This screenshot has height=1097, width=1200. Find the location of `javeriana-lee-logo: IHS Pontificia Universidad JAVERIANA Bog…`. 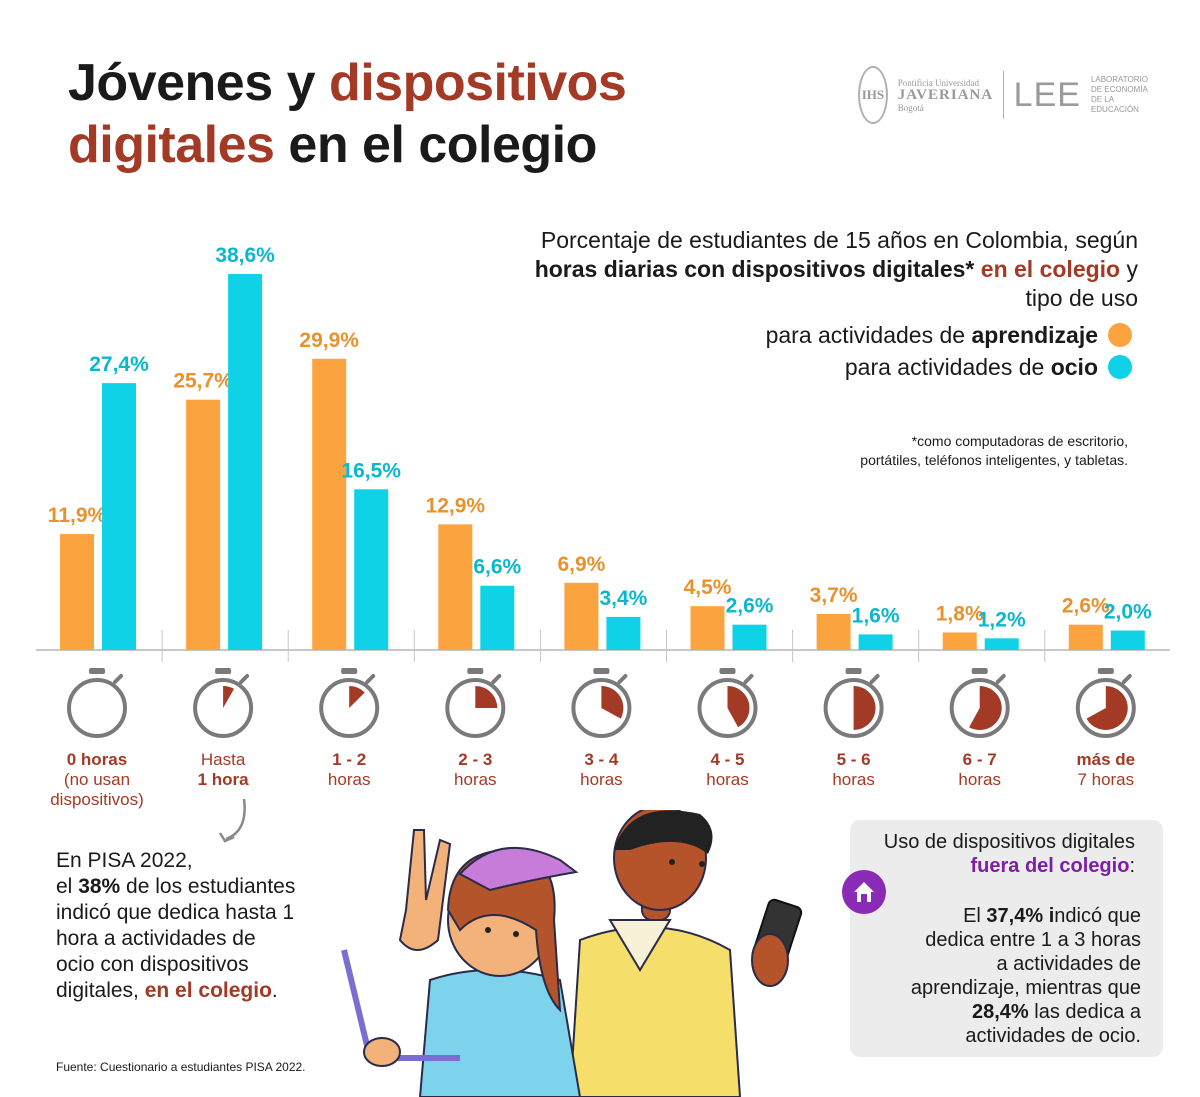

javeriana-lee-logo: IHS Pontificia Universidad JAVERIANA Bog… is located at coordinates (1003, 95).